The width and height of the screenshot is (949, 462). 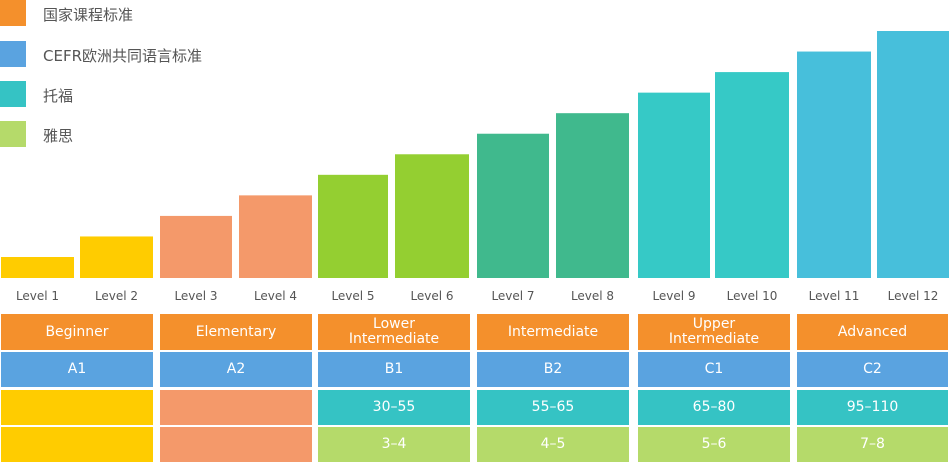 What do you see at coordinates (58, 136) in the screenshot?
I see `legend-label-ielts: 雅思` at bounding box center [58, 136].